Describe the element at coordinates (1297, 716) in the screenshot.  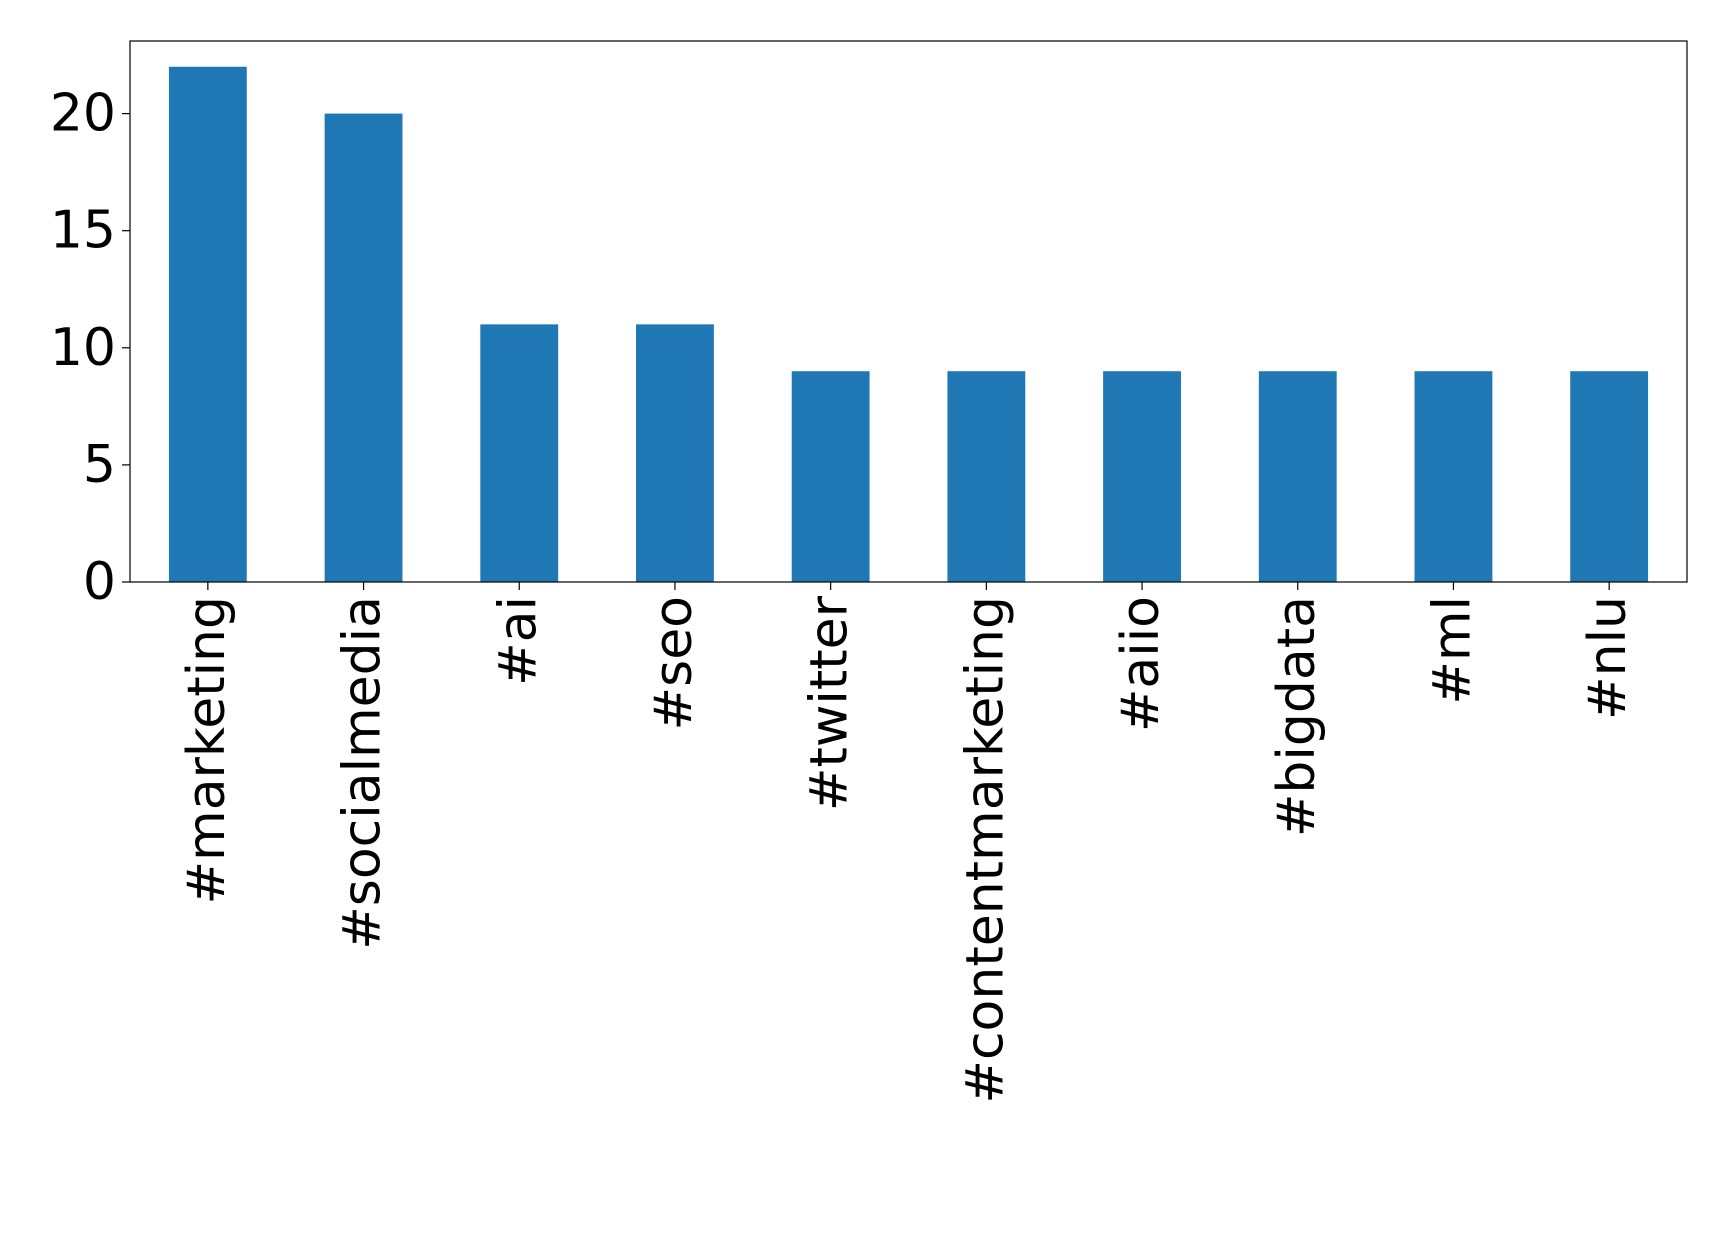
I see `x-tick-label: #bigdata` at that location.